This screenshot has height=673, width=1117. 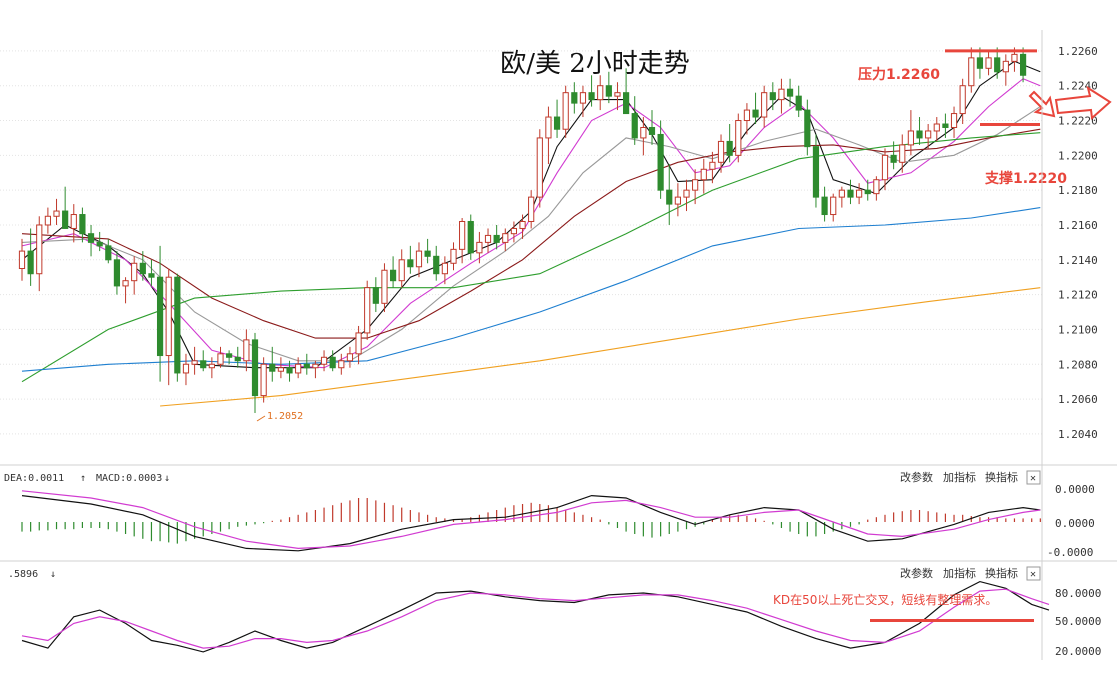 What do you see at coordinates (959, 477) in the screenshot?
I see `macd-add-indicator-button: 加指标` at bounding box center [959, 477].